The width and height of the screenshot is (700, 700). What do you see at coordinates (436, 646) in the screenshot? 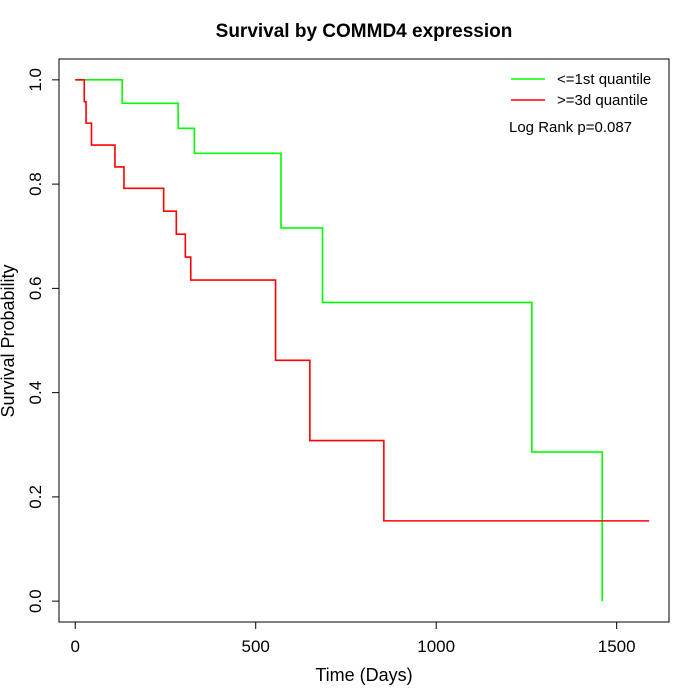
I see `x-tick-label-2: 1000` at bounding box center [436, 646].